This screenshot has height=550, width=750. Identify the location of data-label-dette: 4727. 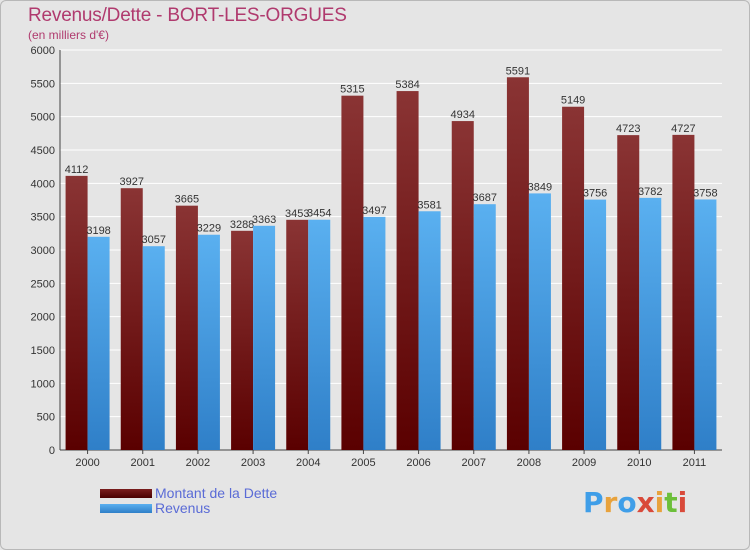
(683, 129).